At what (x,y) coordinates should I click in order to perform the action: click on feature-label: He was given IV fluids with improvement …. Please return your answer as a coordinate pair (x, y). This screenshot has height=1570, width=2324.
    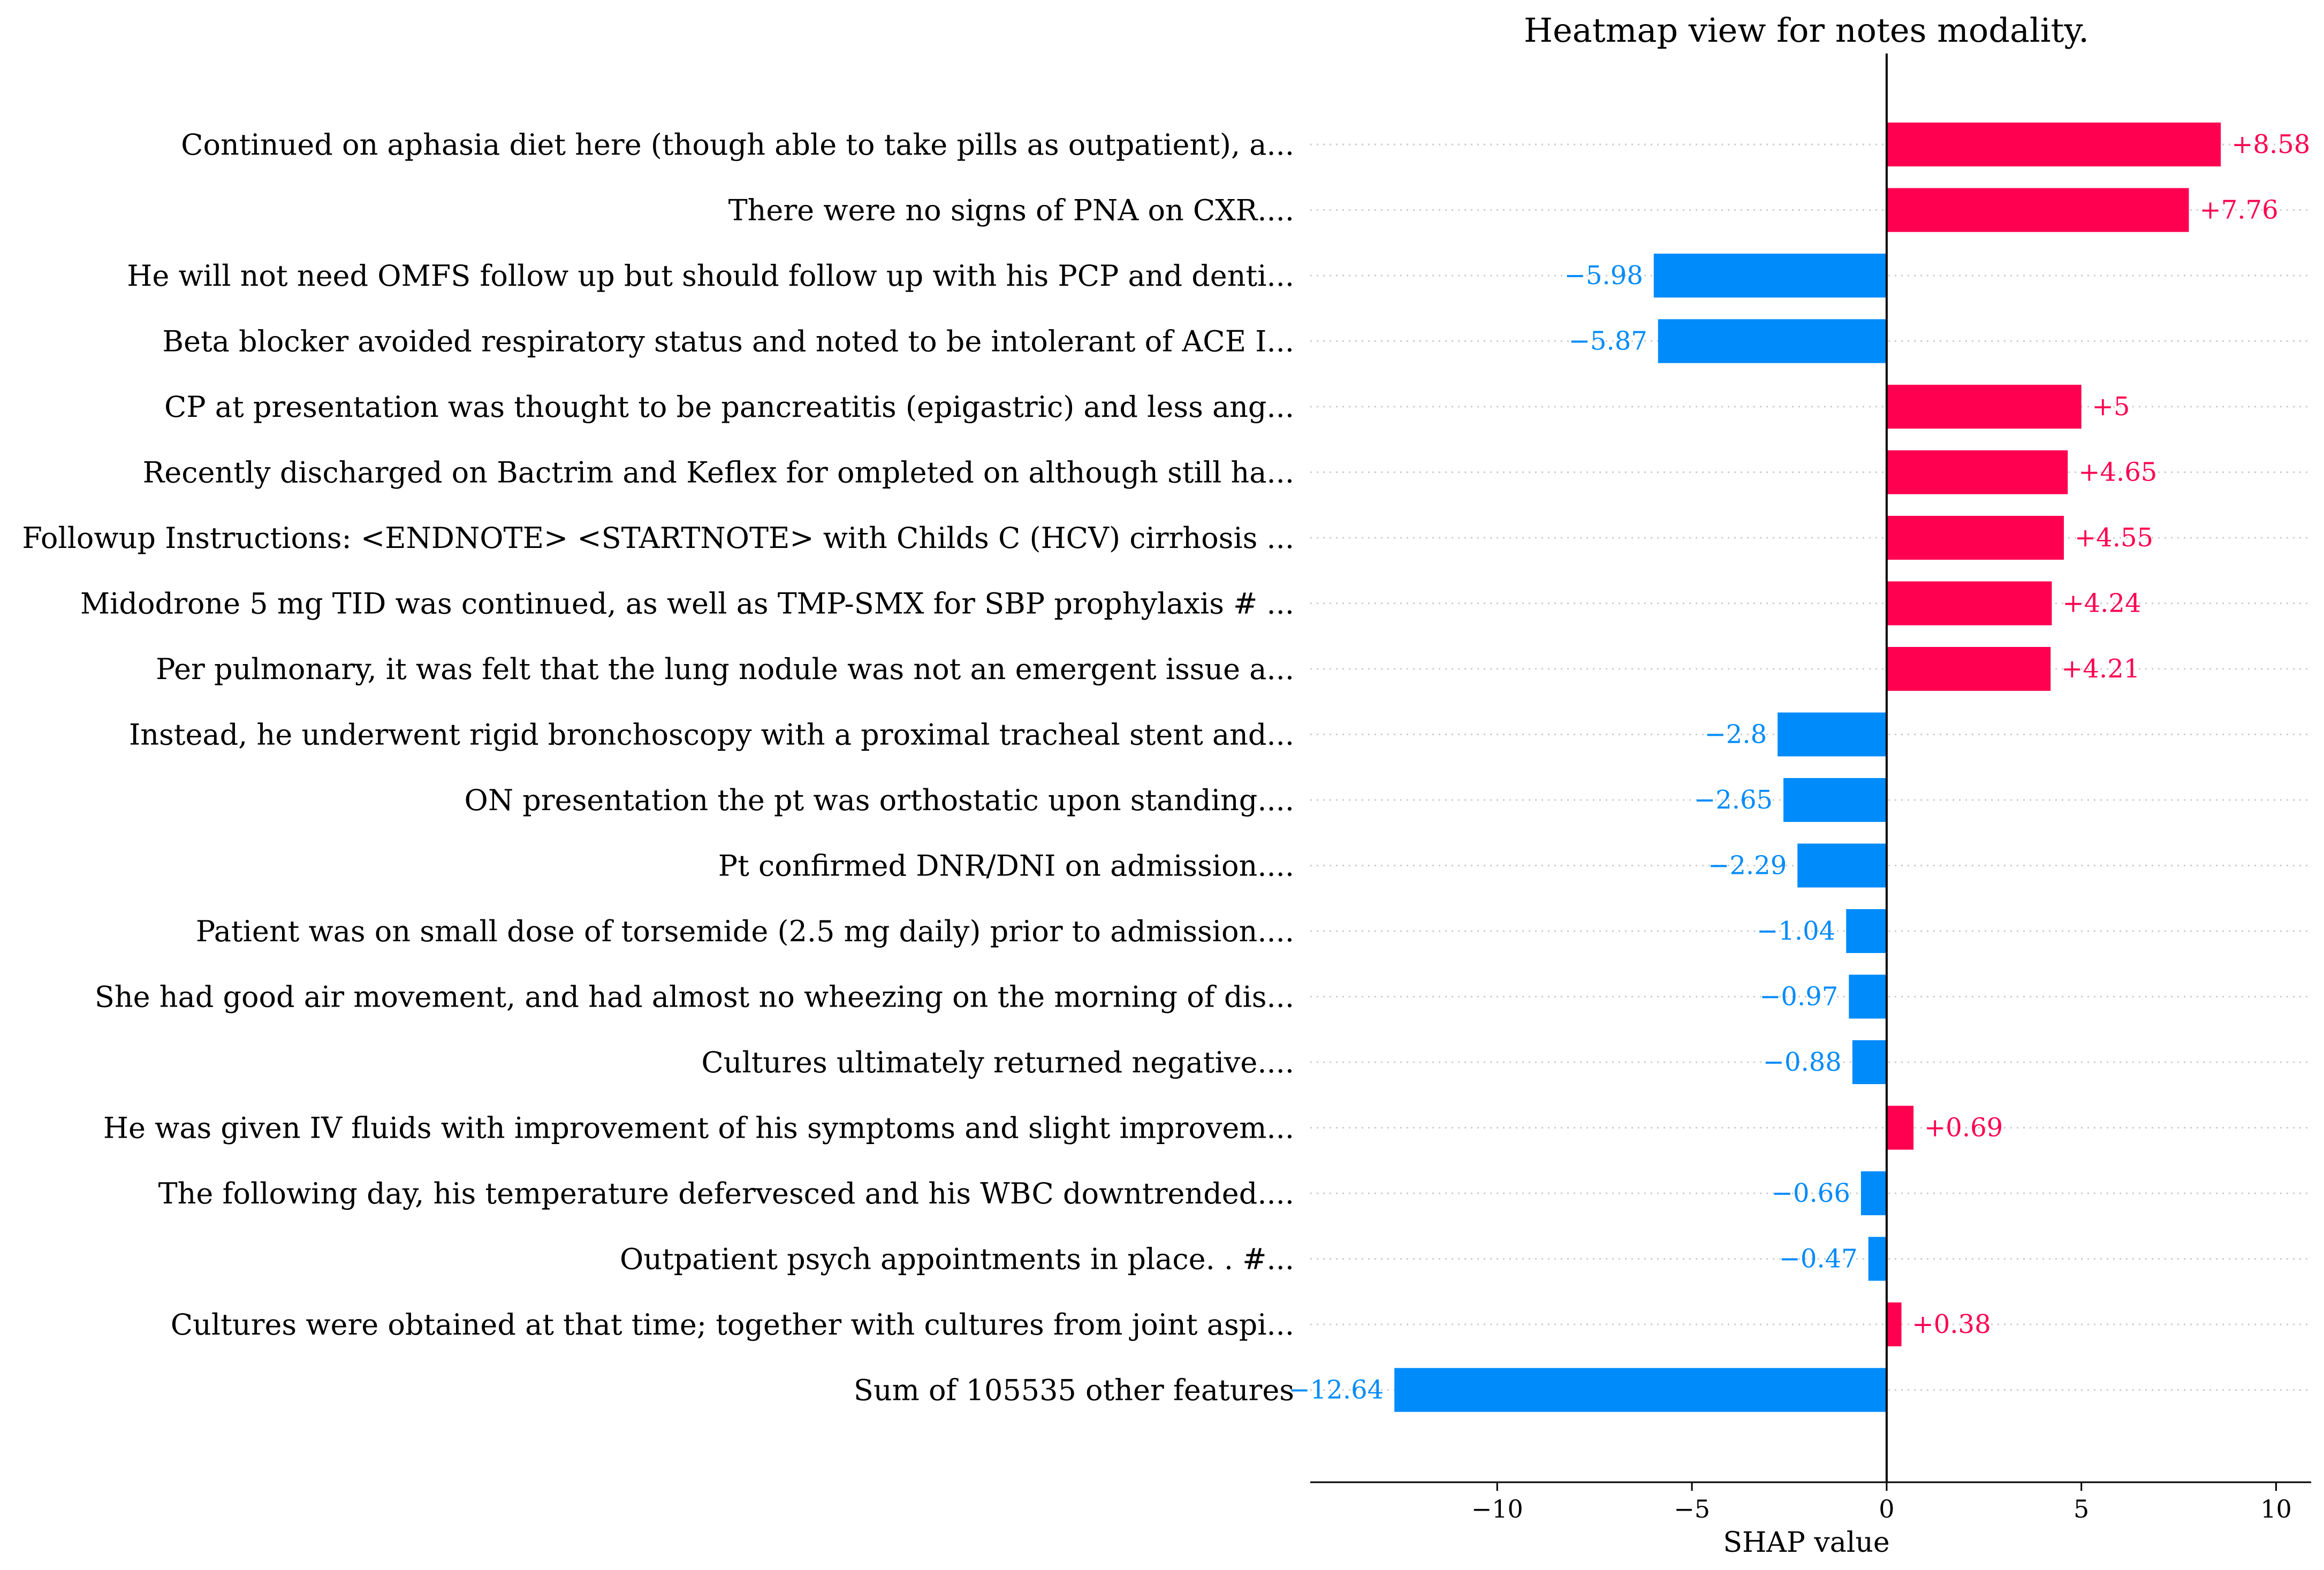
    Looking at the image, I should click on (698, 1128).